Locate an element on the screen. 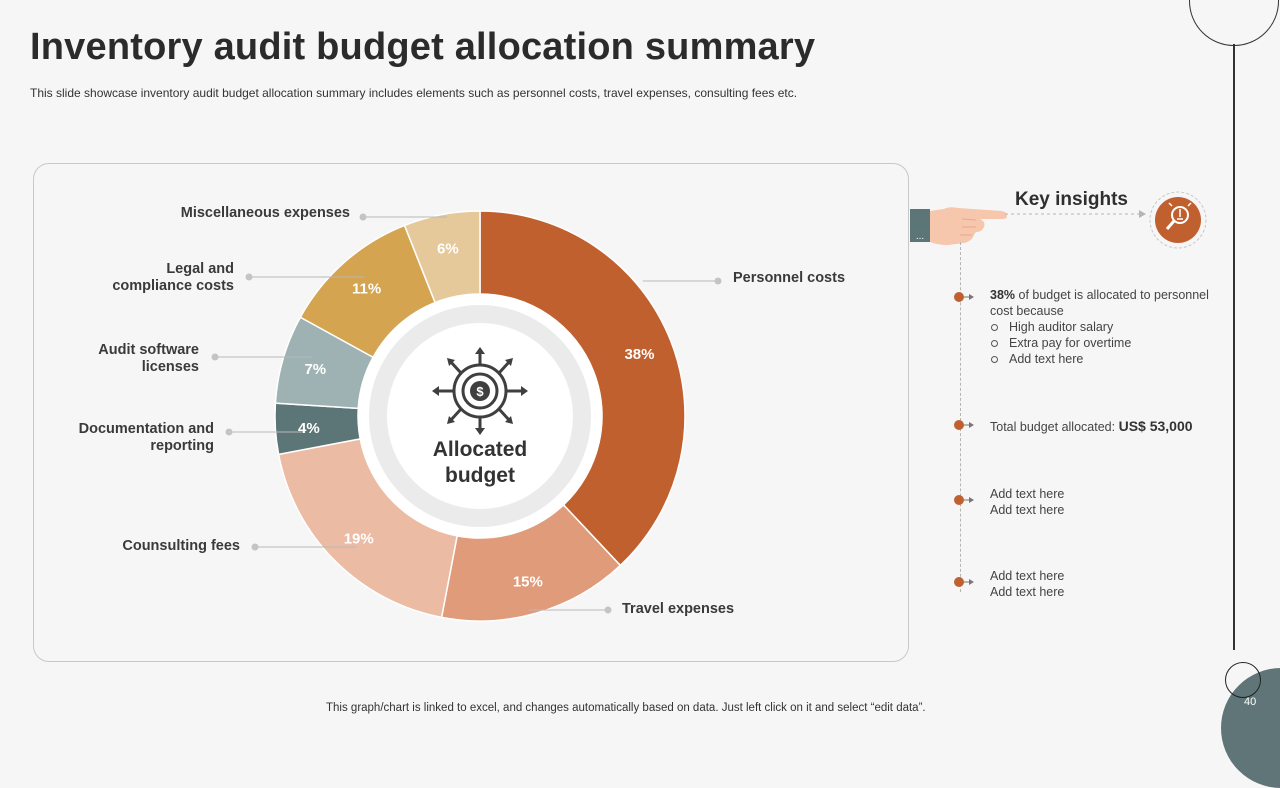  center-label-line: budget is located at coordinates (480, 475).